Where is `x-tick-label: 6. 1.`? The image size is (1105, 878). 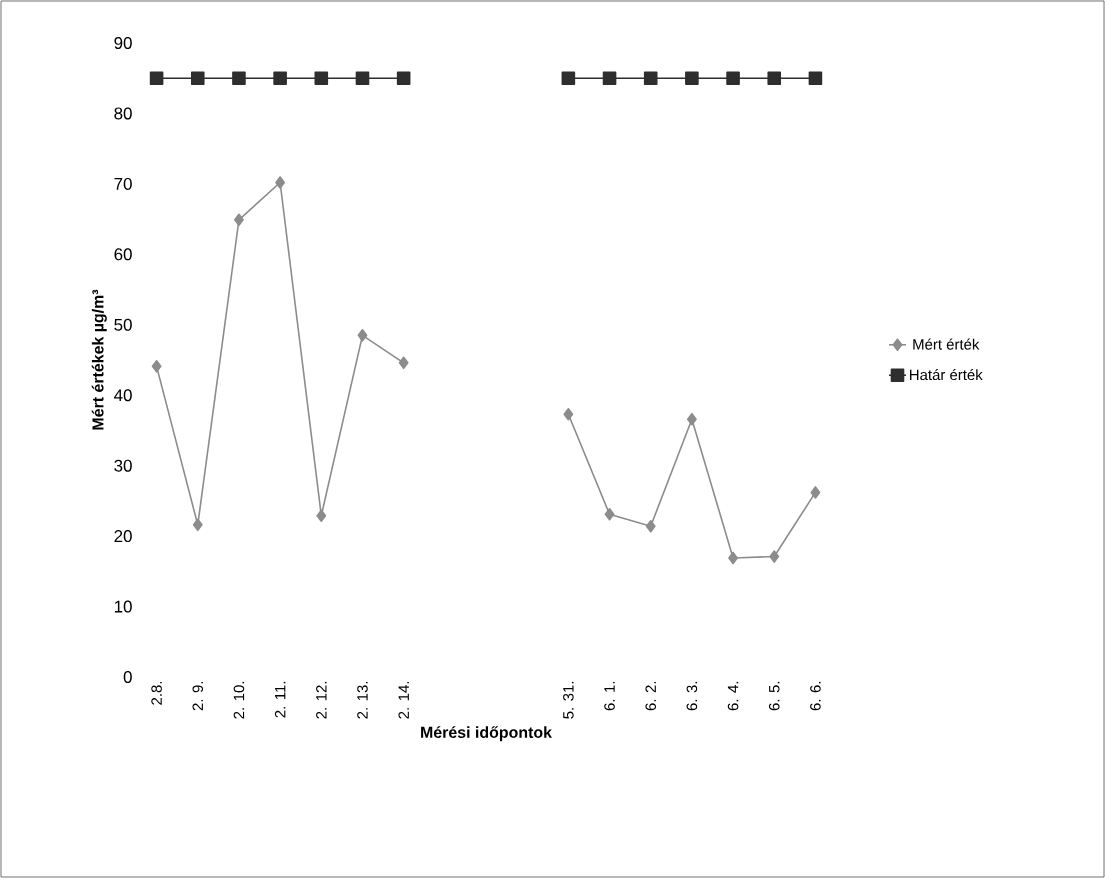 x-tick-label: 6. 1. is located at coordinates (609, 696).